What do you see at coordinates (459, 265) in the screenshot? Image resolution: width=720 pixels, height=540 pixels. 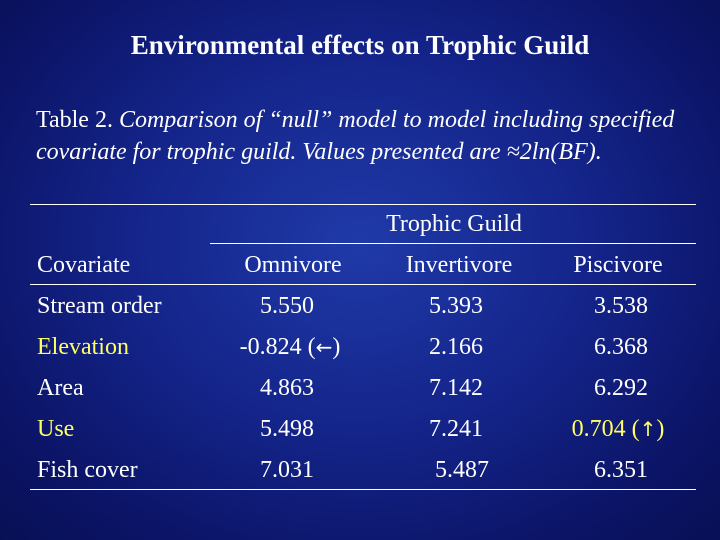 I see `column-header-invertivore: Invertivore` at bounding box center [459, 265].